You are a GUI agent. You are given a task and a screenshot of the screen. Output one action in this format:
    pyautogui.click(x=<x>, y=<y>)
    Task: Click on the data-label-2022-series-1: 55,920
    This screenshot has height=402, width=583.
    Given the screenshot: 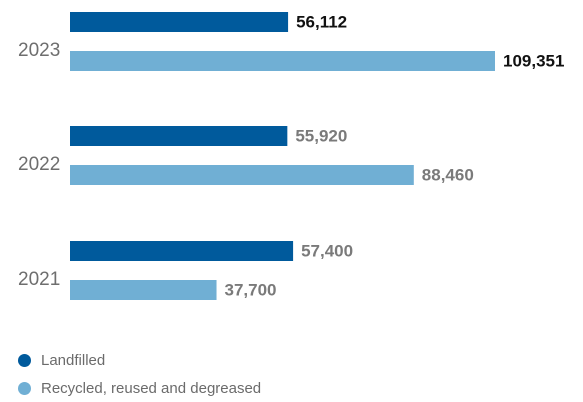 What is the action you would take?
    pyautogui.click(x=321, y=135)
    